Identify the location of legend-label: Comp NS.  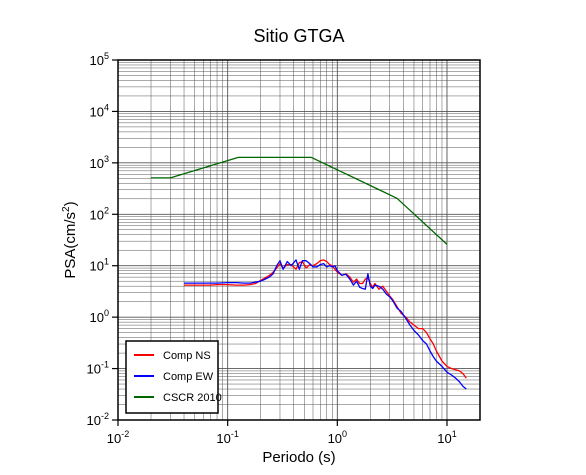
(187, 356).